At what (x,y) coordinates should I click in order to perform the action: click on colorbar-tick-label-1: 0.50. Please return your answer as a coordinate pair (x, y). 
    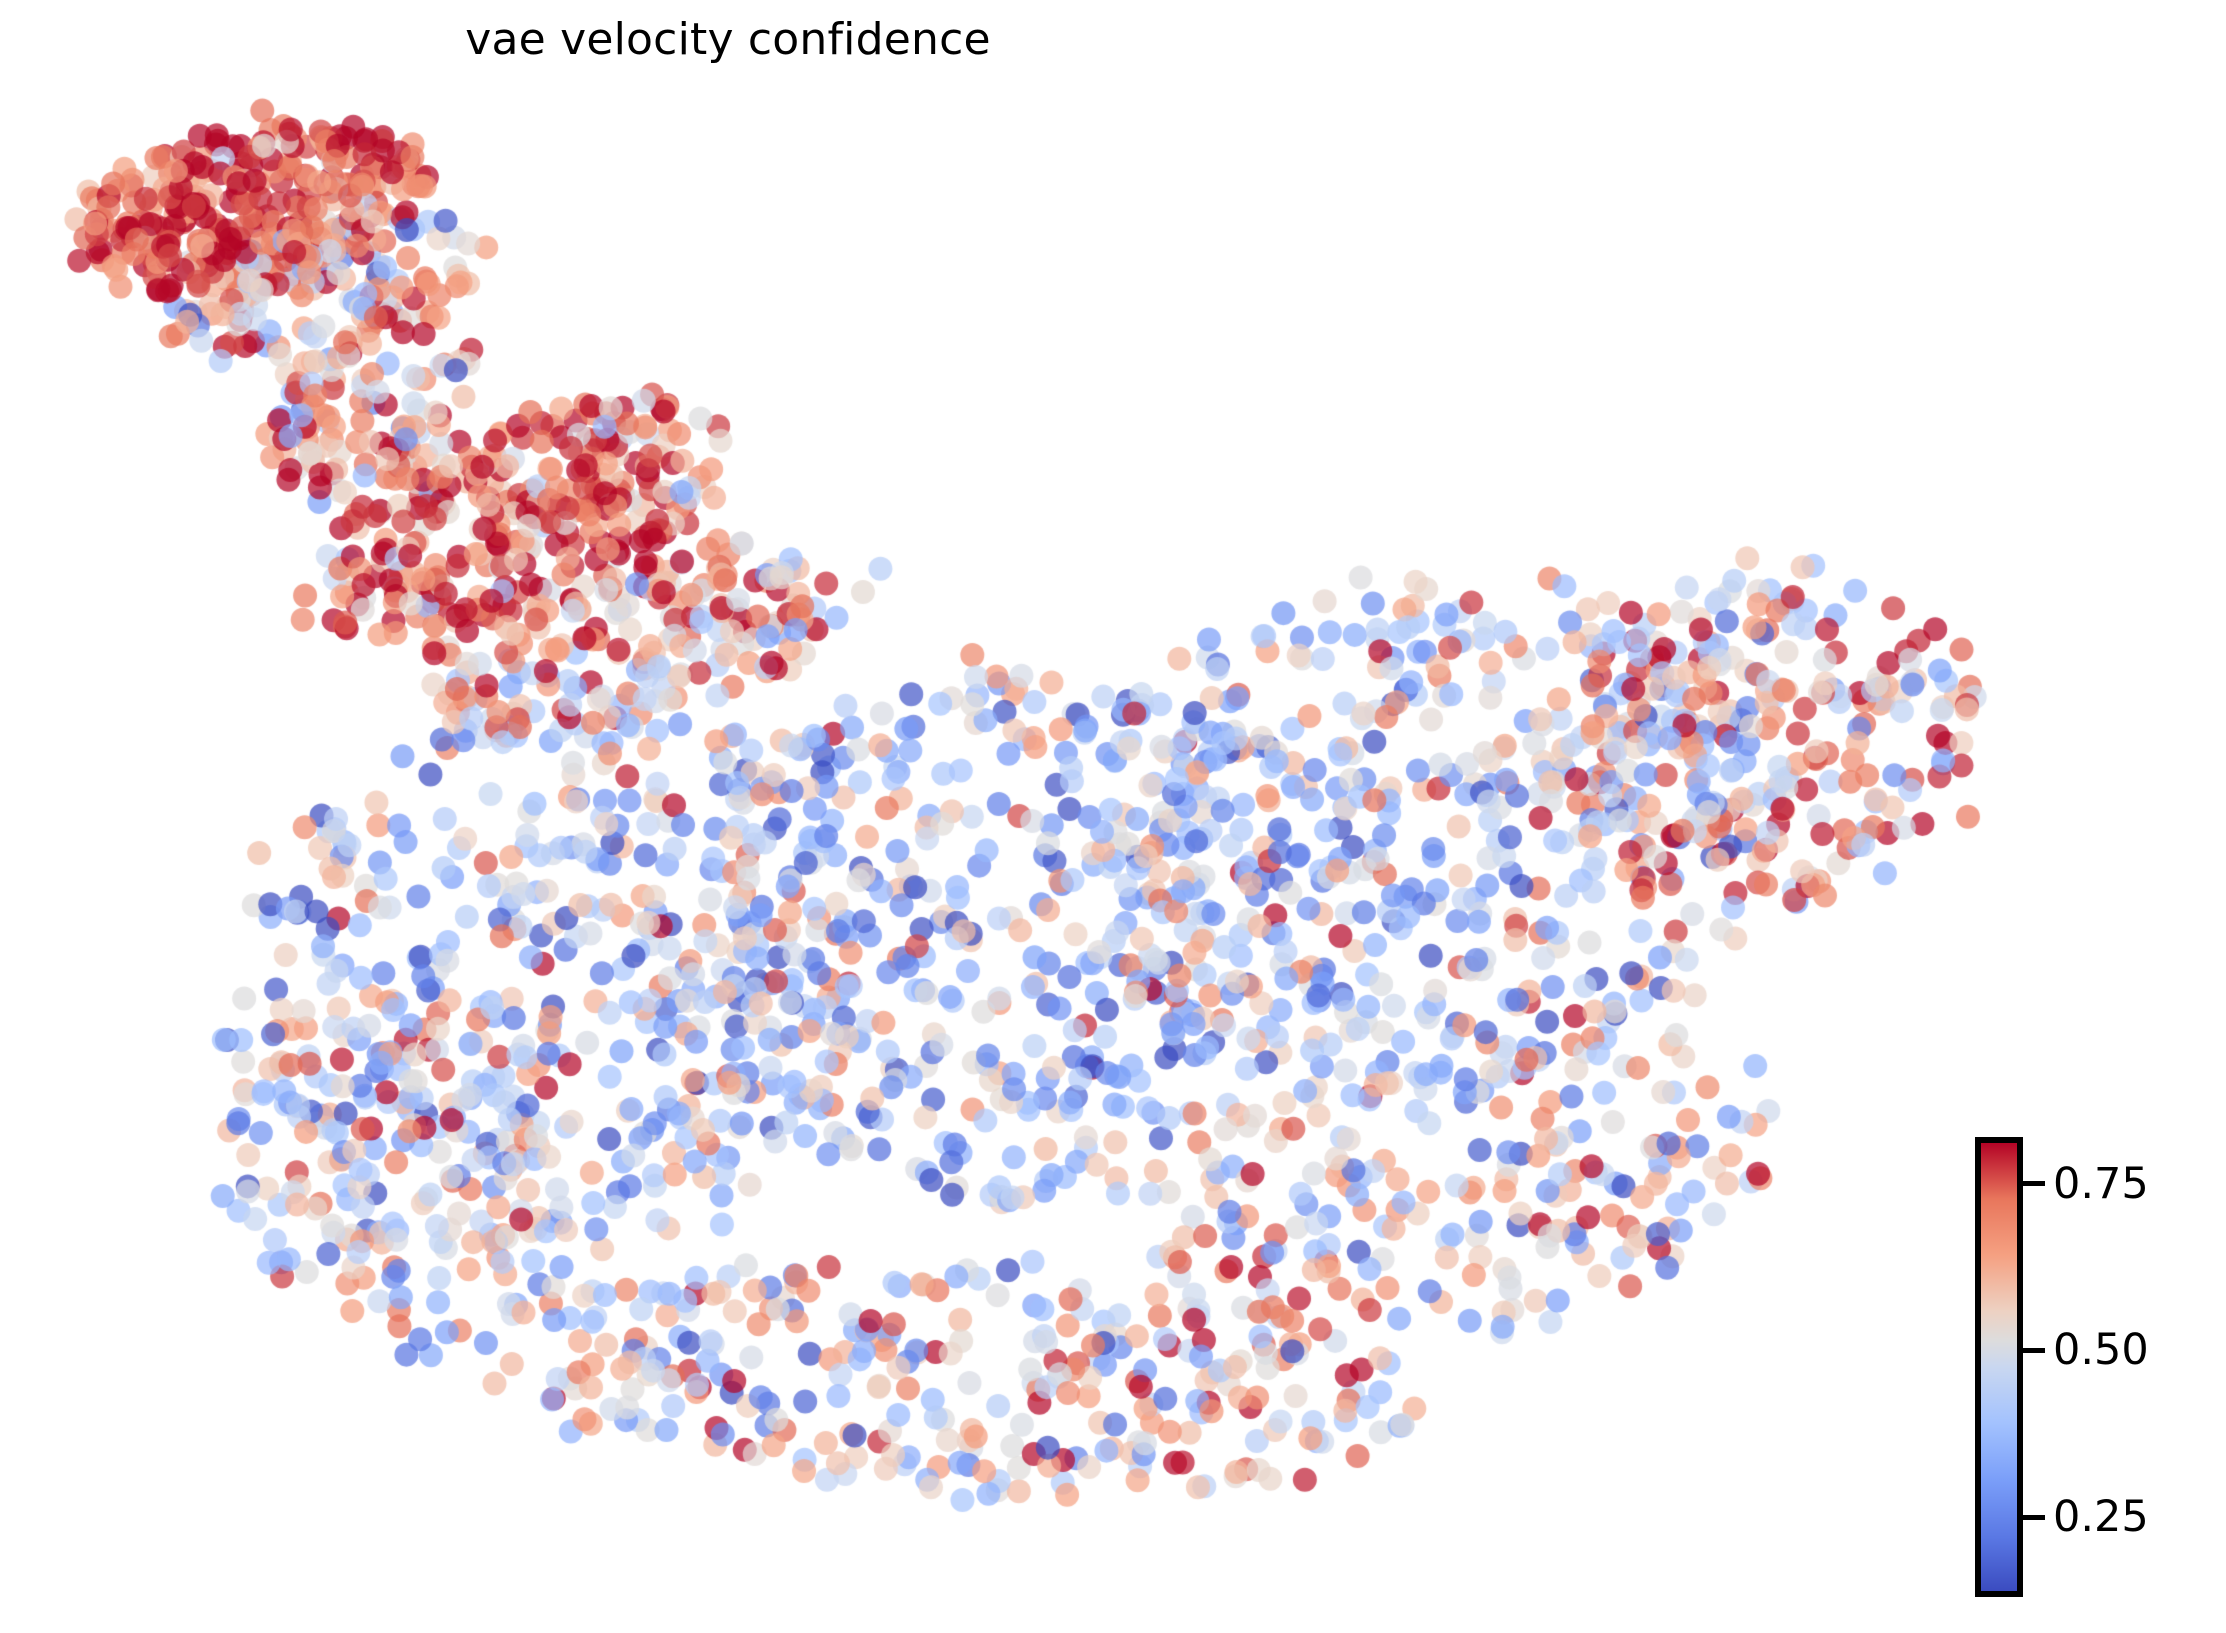
    Looking at the image, I should click on (2101, 1350).